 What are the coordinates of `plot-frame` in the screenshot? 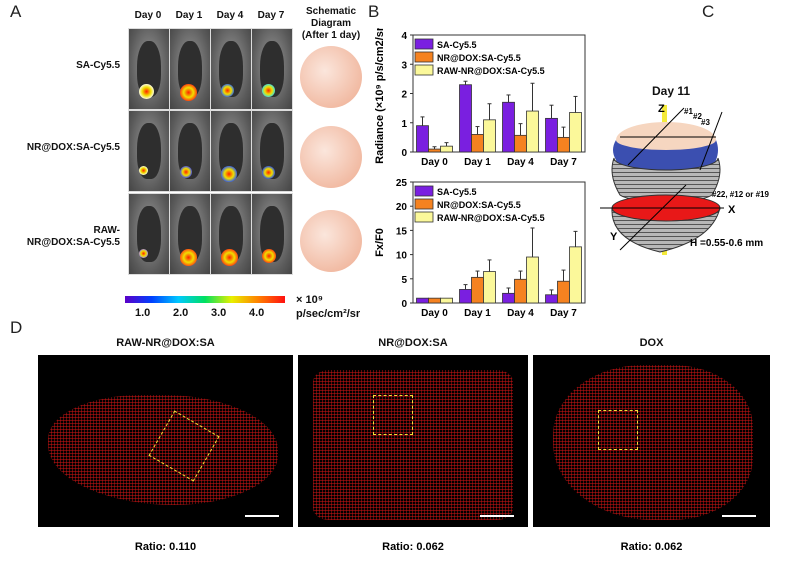 It's located at (499, 242).